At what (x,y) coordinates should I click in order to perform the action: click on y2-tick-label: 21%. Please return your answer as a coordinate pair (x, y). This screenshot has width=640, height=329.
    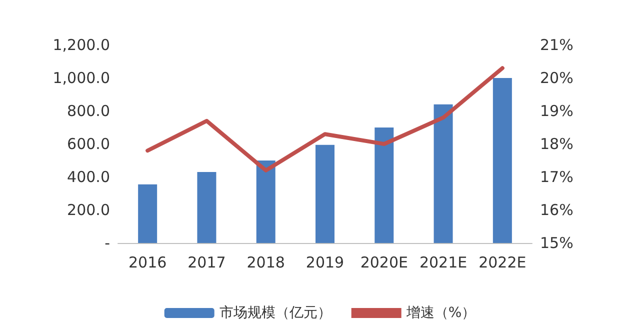
    Looking at the image, I should click on (557, 45).